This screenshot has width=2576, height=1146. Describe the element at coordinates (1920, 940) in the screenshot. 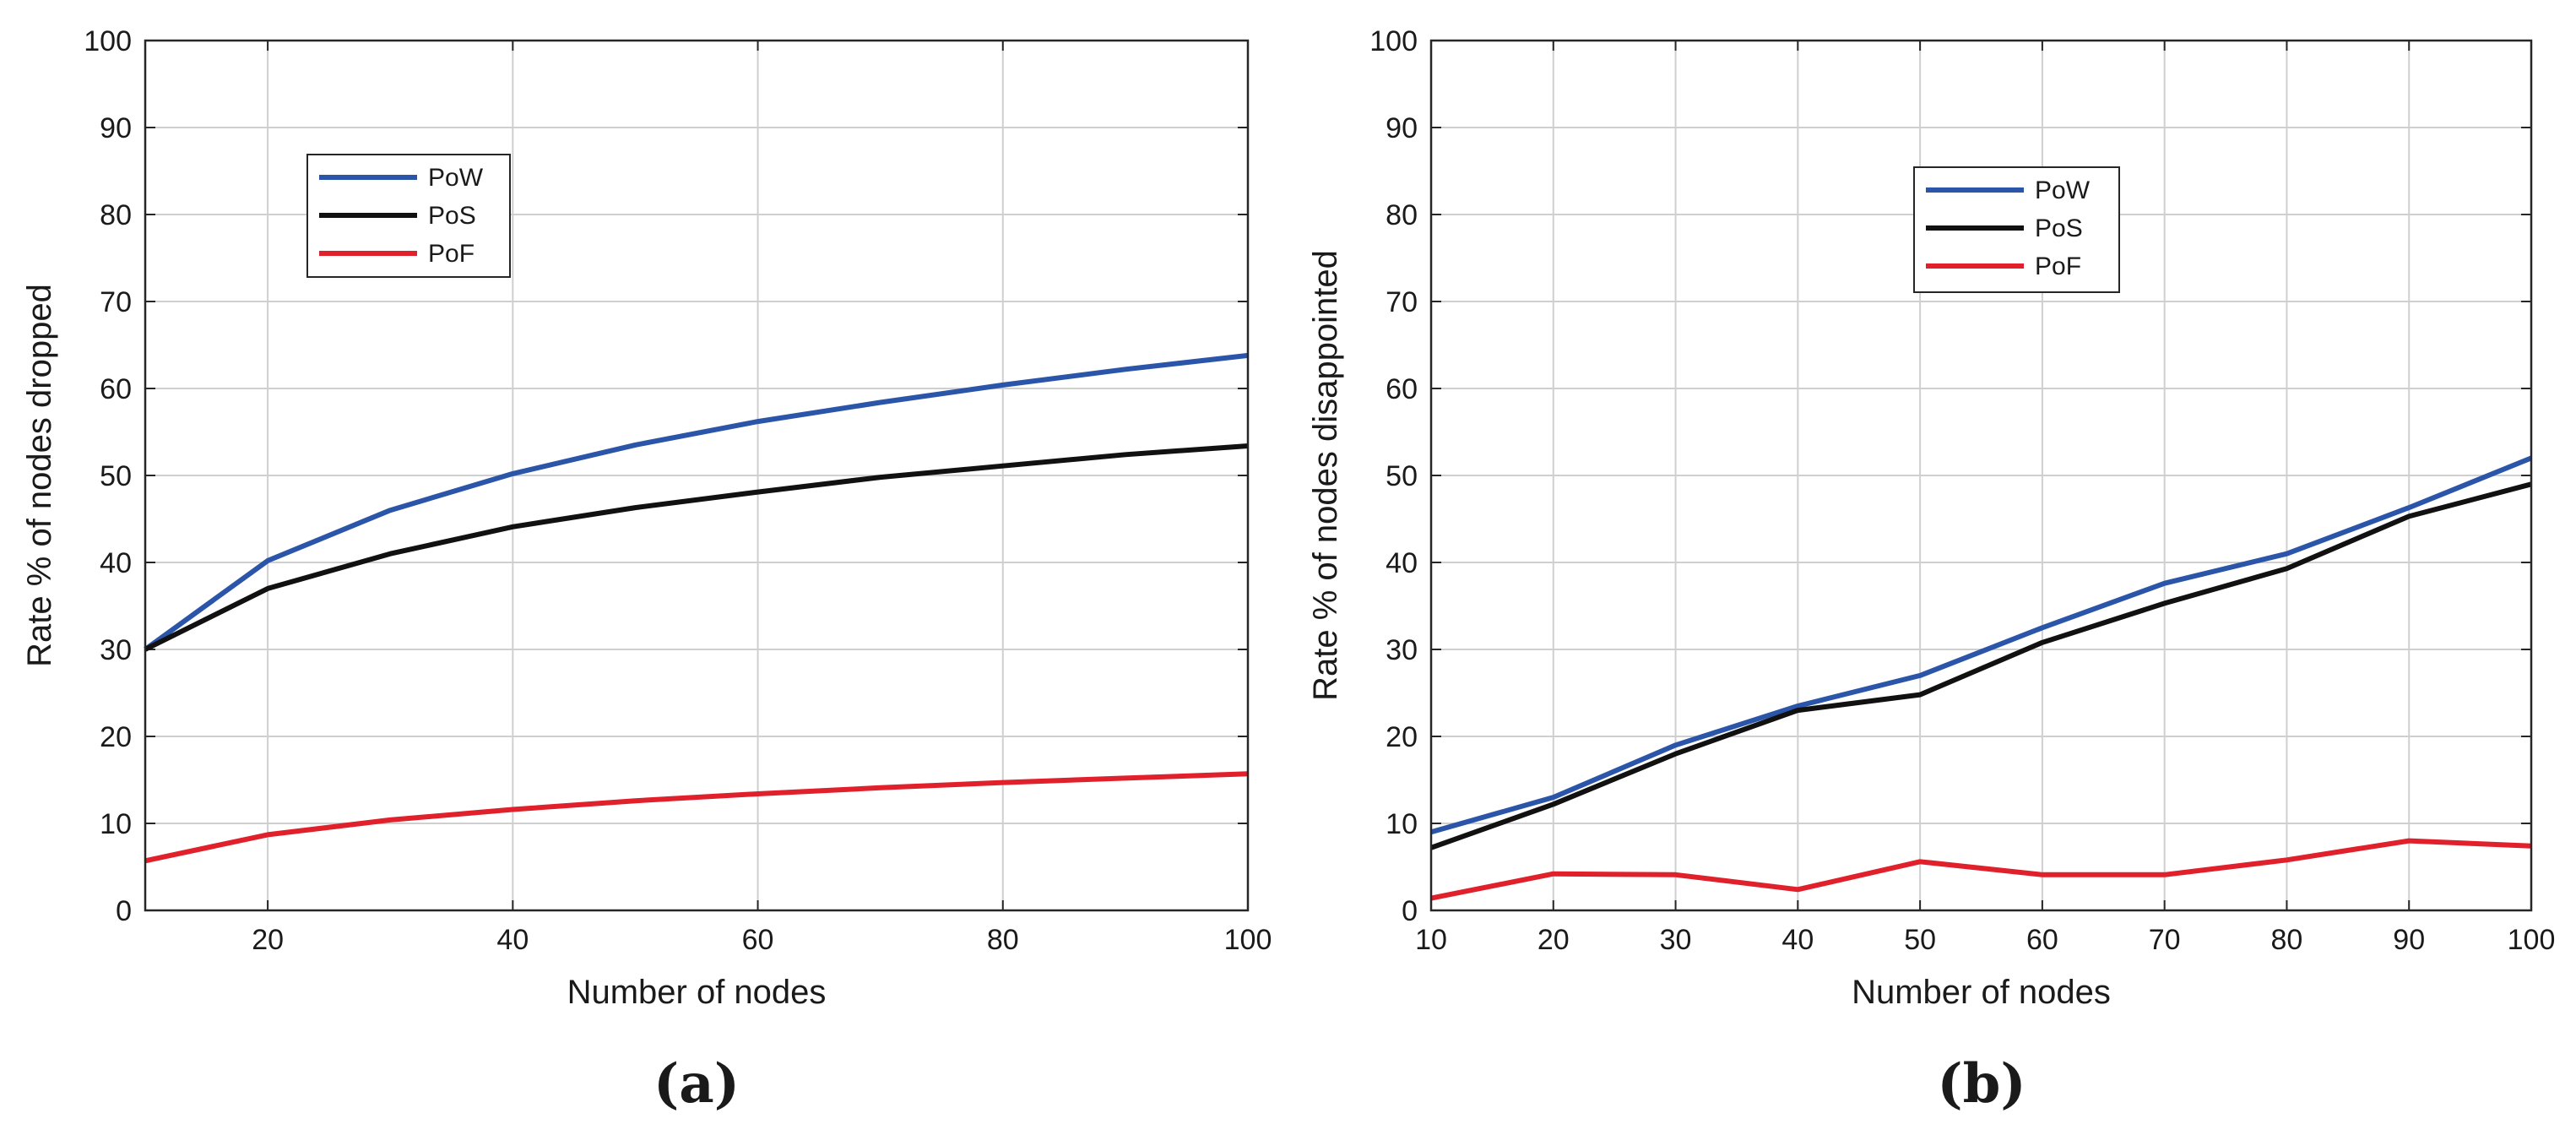

I see `x-tick-label: 50` at that location.